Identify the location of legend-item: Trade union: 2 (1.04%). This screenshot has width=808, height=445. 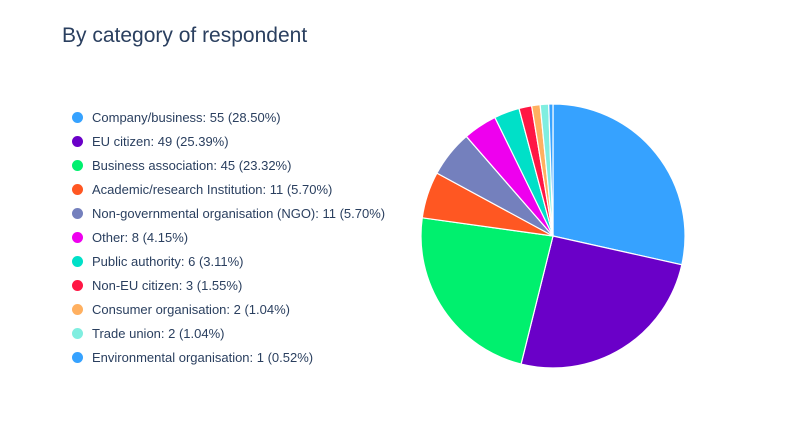
(237, 333).